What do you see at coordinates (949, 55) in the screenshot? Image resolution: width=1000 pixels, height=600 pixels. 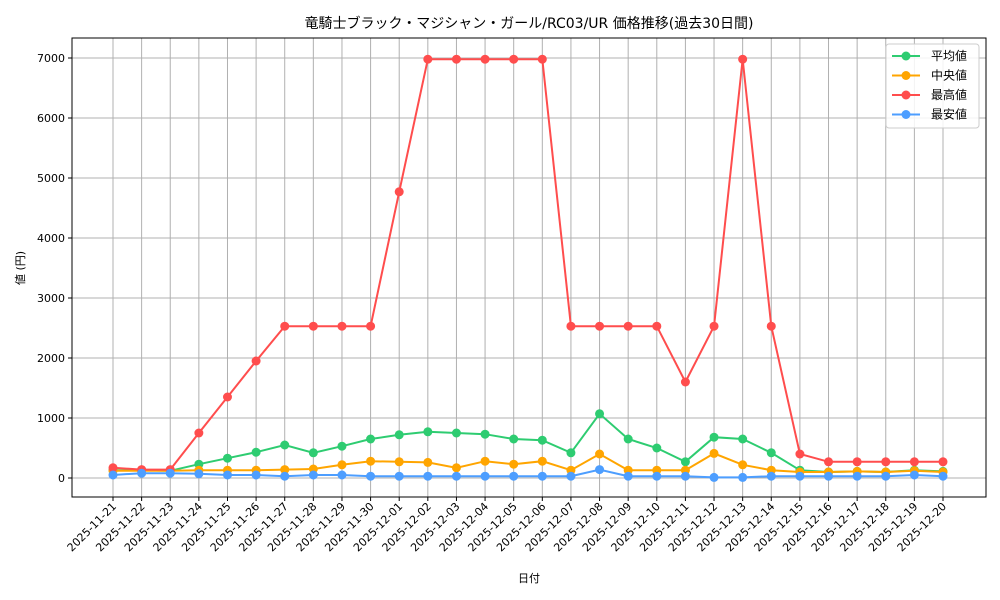 I see `legend-label: 平均値` at bounding box center [949, 55].